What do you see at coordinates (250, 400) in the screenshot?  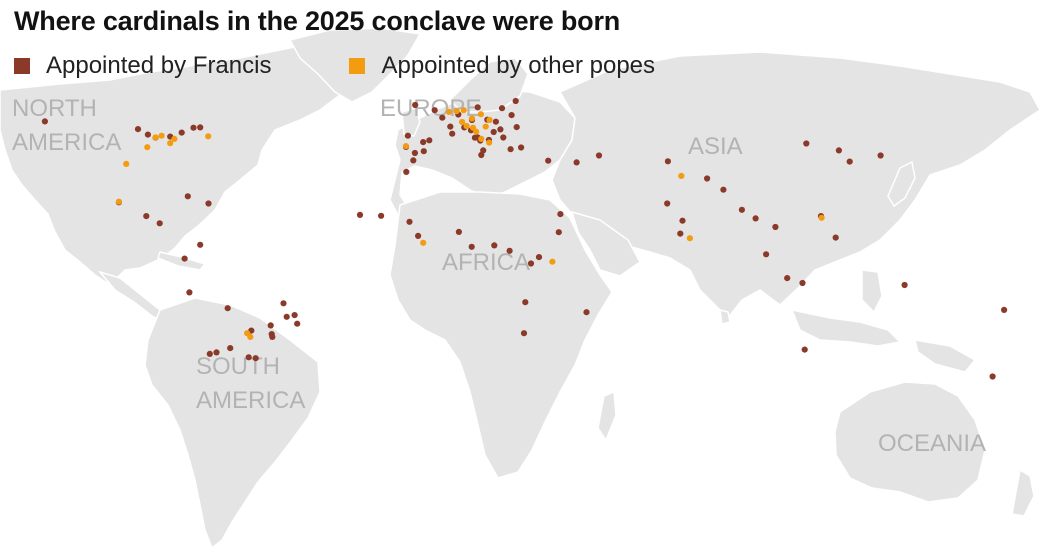 I see `continent-label-south-america: AMERICA` at bounding box center [250, 400].